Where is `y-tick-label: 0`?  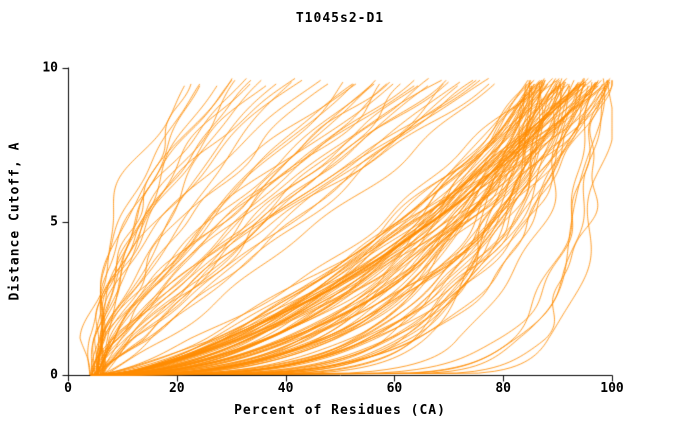
y-tick-label: 0 is located at coordinates (54, 375).